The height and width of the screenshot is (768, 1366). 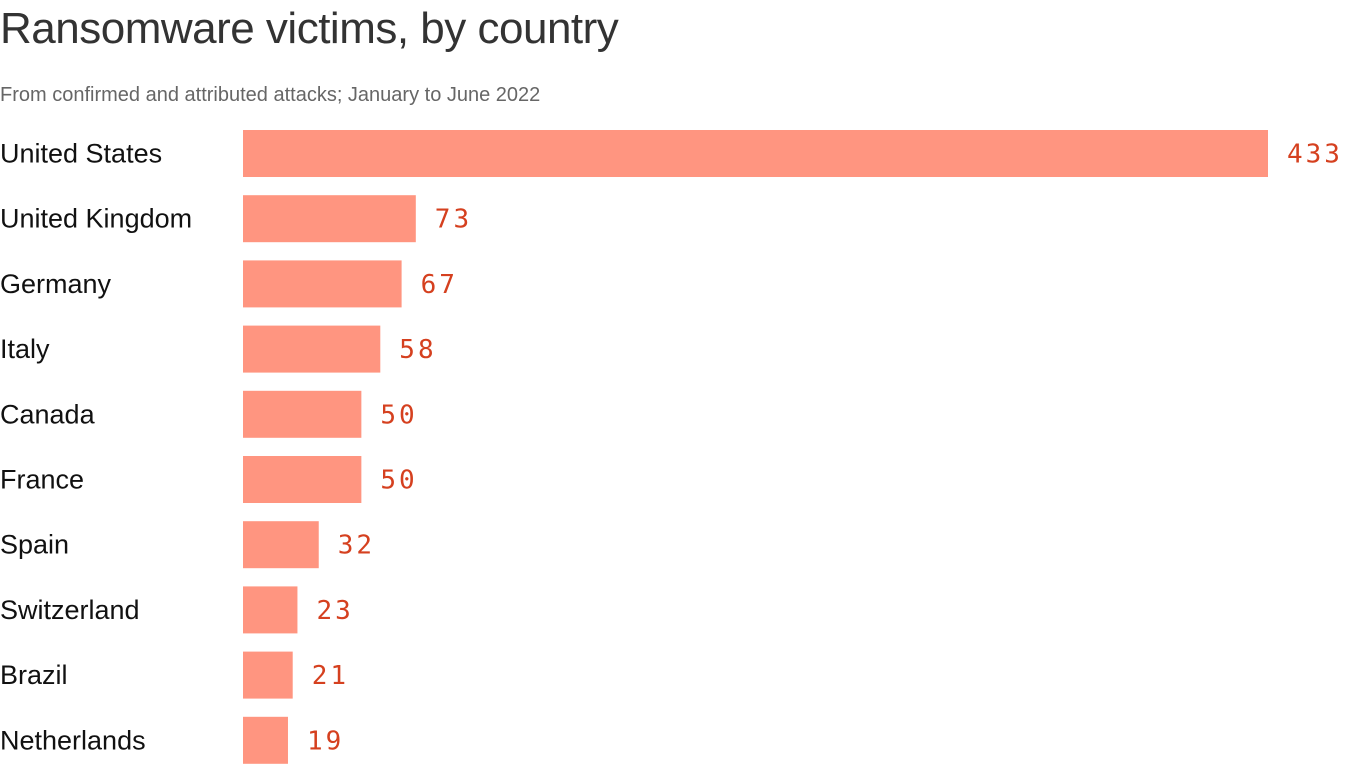 I want to click on category-label: United States, so click(x=81, y=154).